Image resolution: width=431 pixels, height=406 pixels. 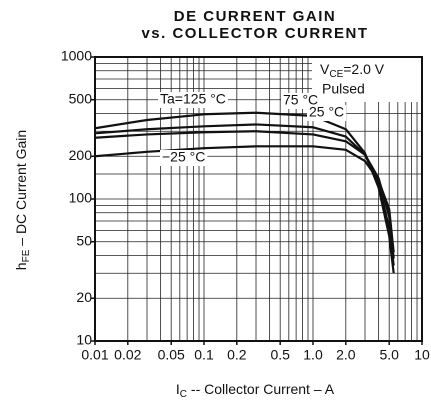 I want to click on x-tick-label: 0.02, so click(x=127, y=355).